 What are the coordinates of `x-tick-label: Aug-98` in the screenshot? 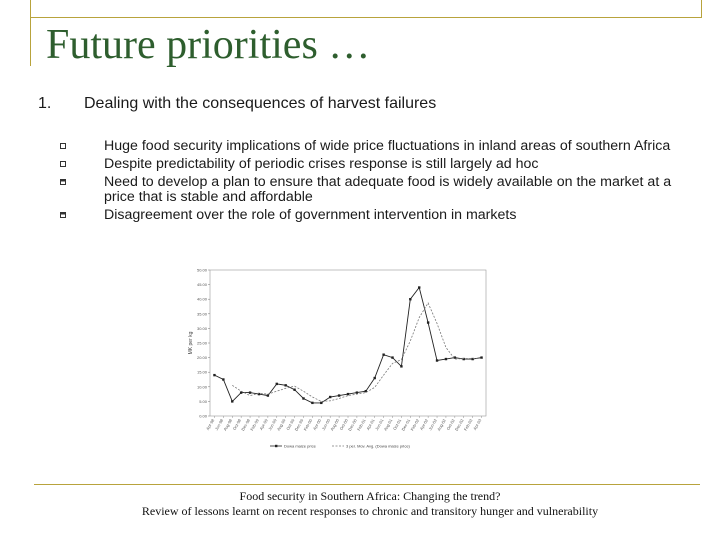 It's located at (227, 424).